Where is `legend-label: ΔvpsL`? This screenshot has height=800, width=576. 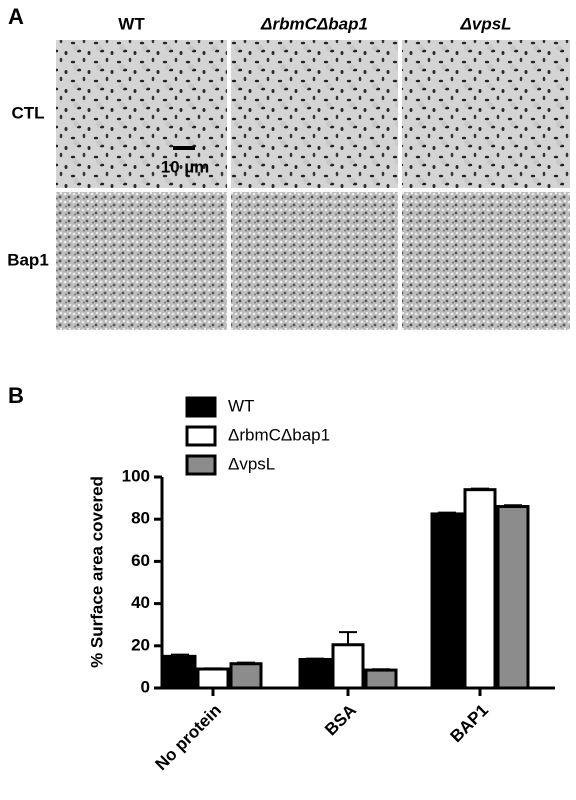
legend-label: ΔvpsL is located at coordinates (251, 463).